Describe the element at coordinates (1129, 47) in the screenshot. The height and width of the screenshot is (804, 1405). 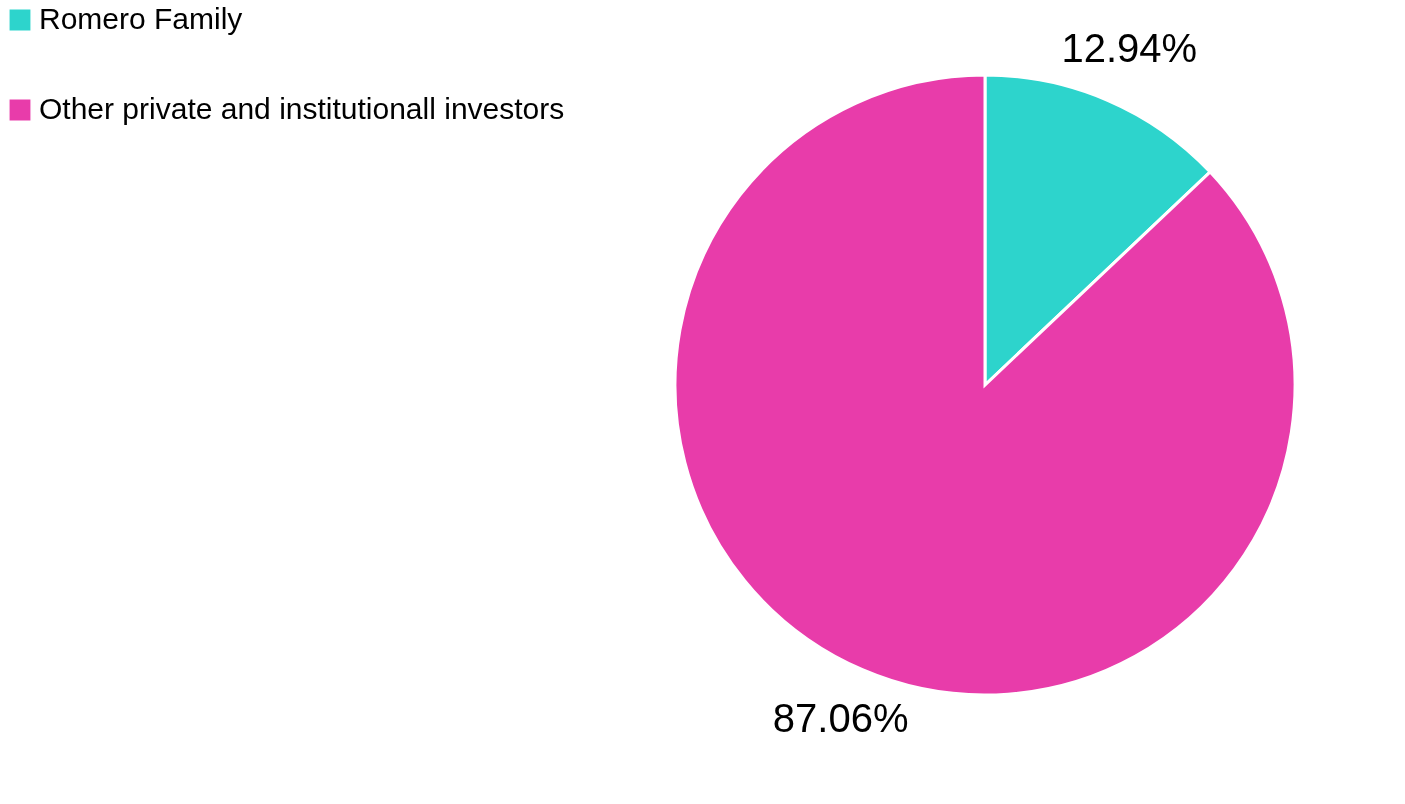
I see `data-label: 12.94%` at that location.